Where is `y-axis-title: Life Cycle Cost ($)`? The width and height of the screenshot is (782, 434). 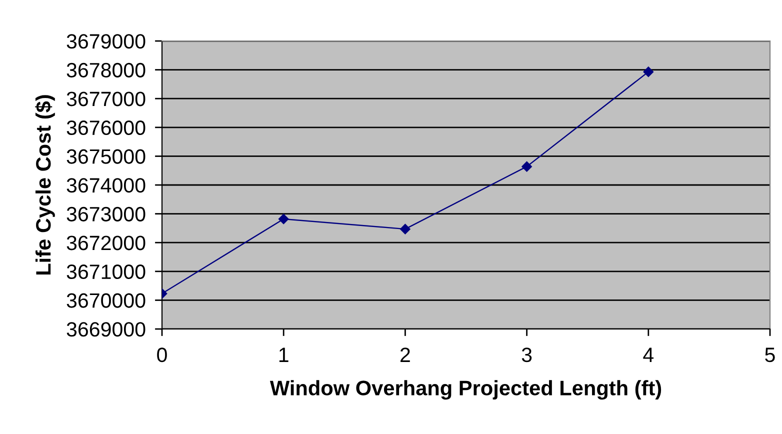
y-axis-title: Life Cycle Cost ($) is located at coordinates (45, 184).